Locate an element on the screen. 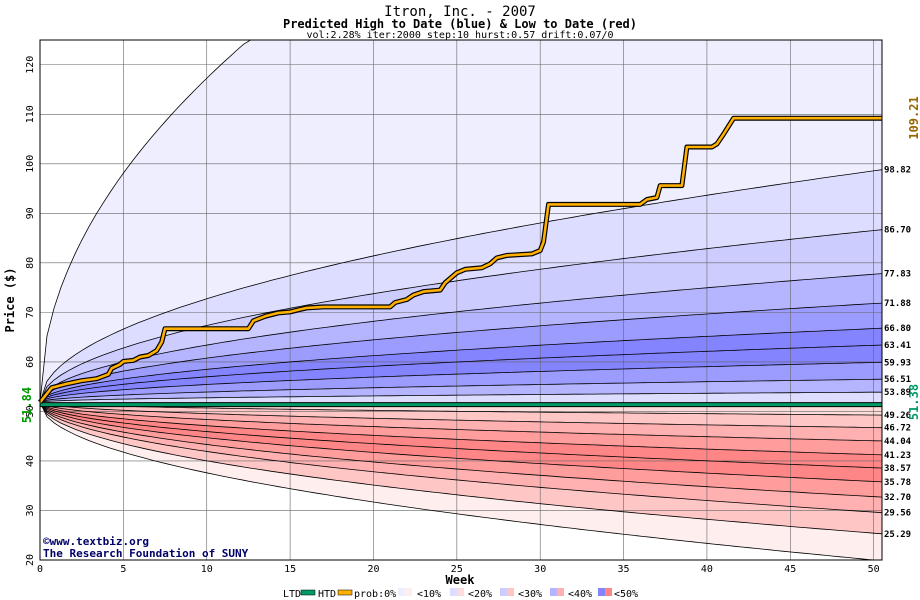 This screenshot has height=600, width=920. legend: LTD HTD prob:0% <10% <20% <30% <40% <50% is located at coordinates (460, 594).